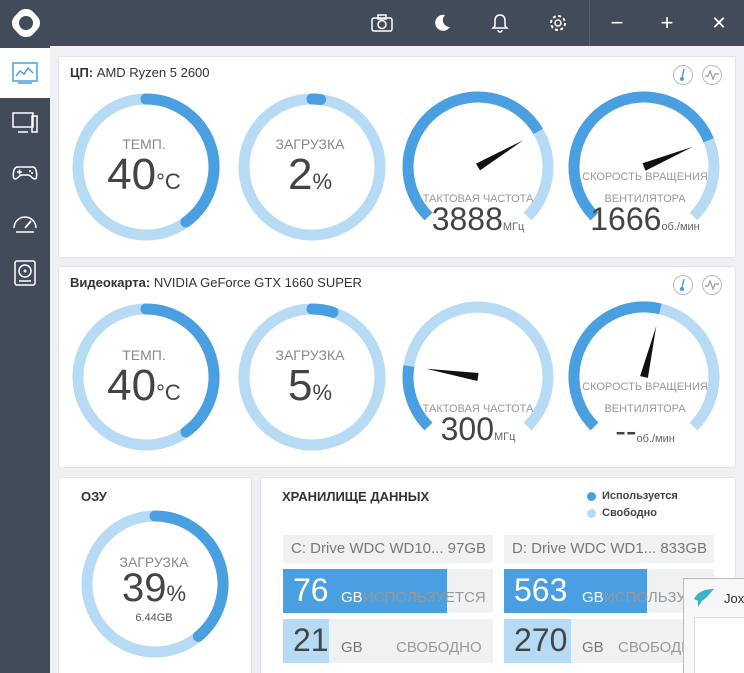 Image resolution: width=744 pixels, height=673 pixels. Describe the element at coordinates (439, 647) in the screenshot. I see `drive-c-free-label: СВОБОДНО` at that location.